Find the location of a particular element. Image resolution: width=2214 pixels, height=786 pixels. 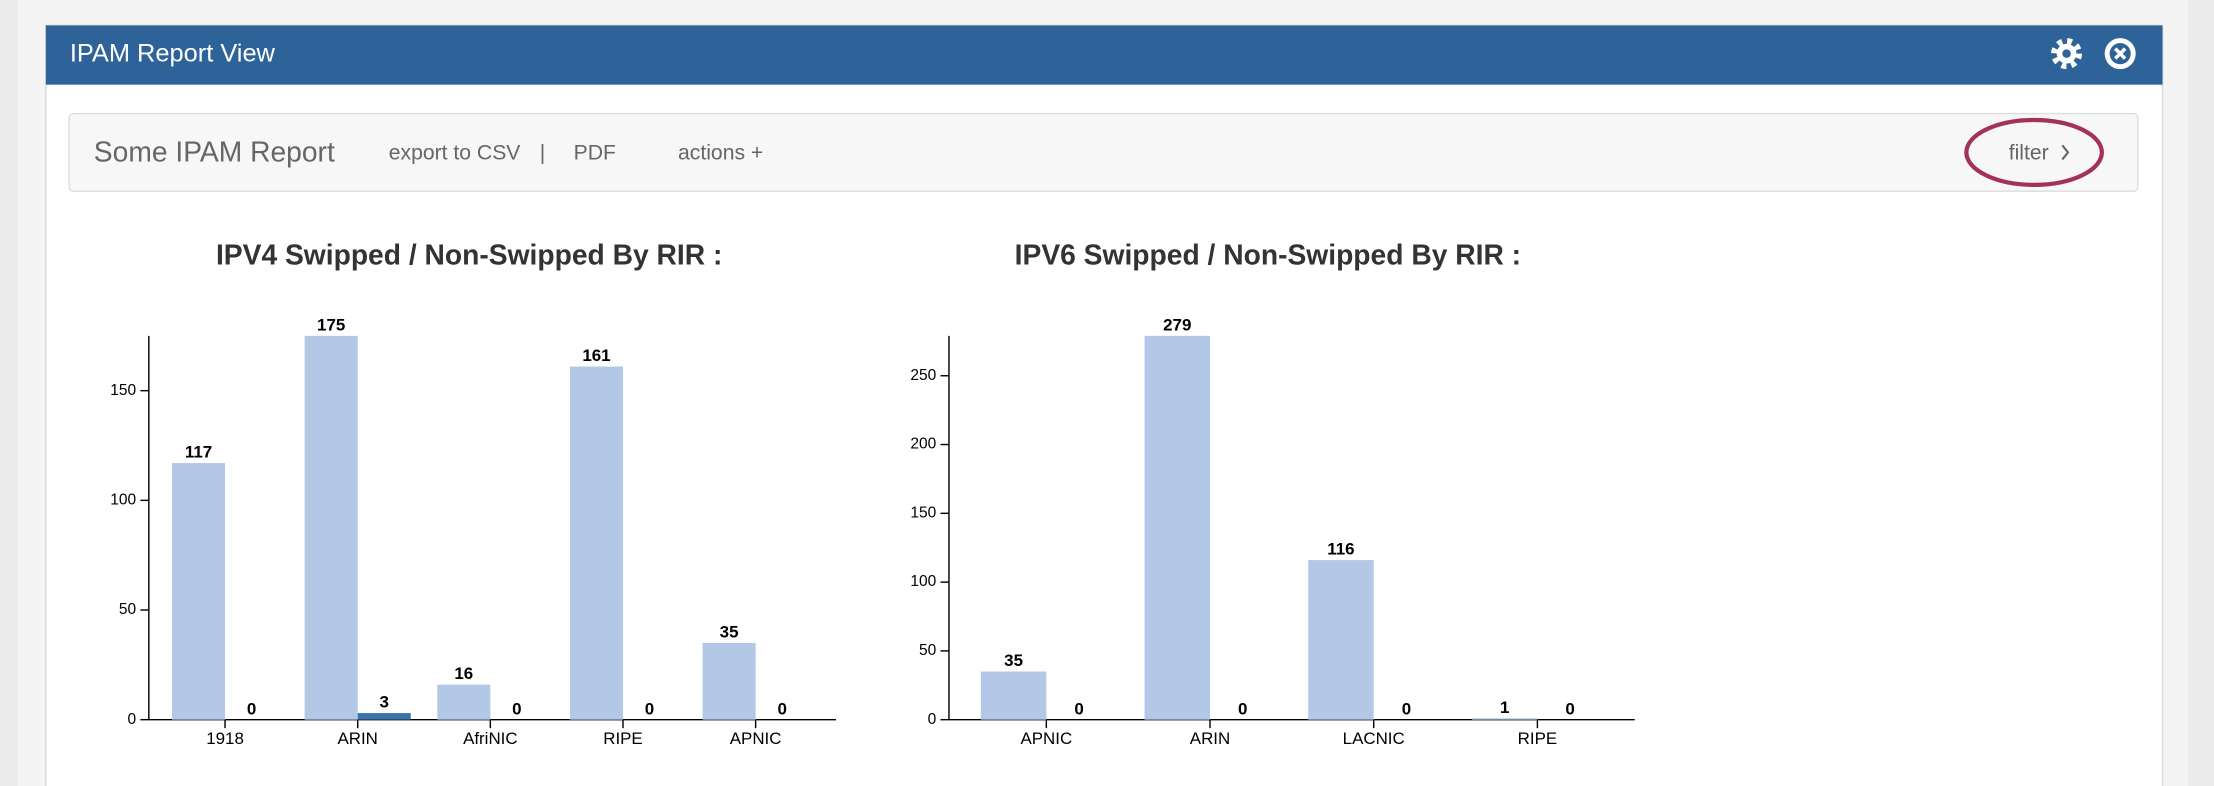

chart-title: IPV4 Swipped / Non-Swipped By RIR : is located at coordinates (469, 254).